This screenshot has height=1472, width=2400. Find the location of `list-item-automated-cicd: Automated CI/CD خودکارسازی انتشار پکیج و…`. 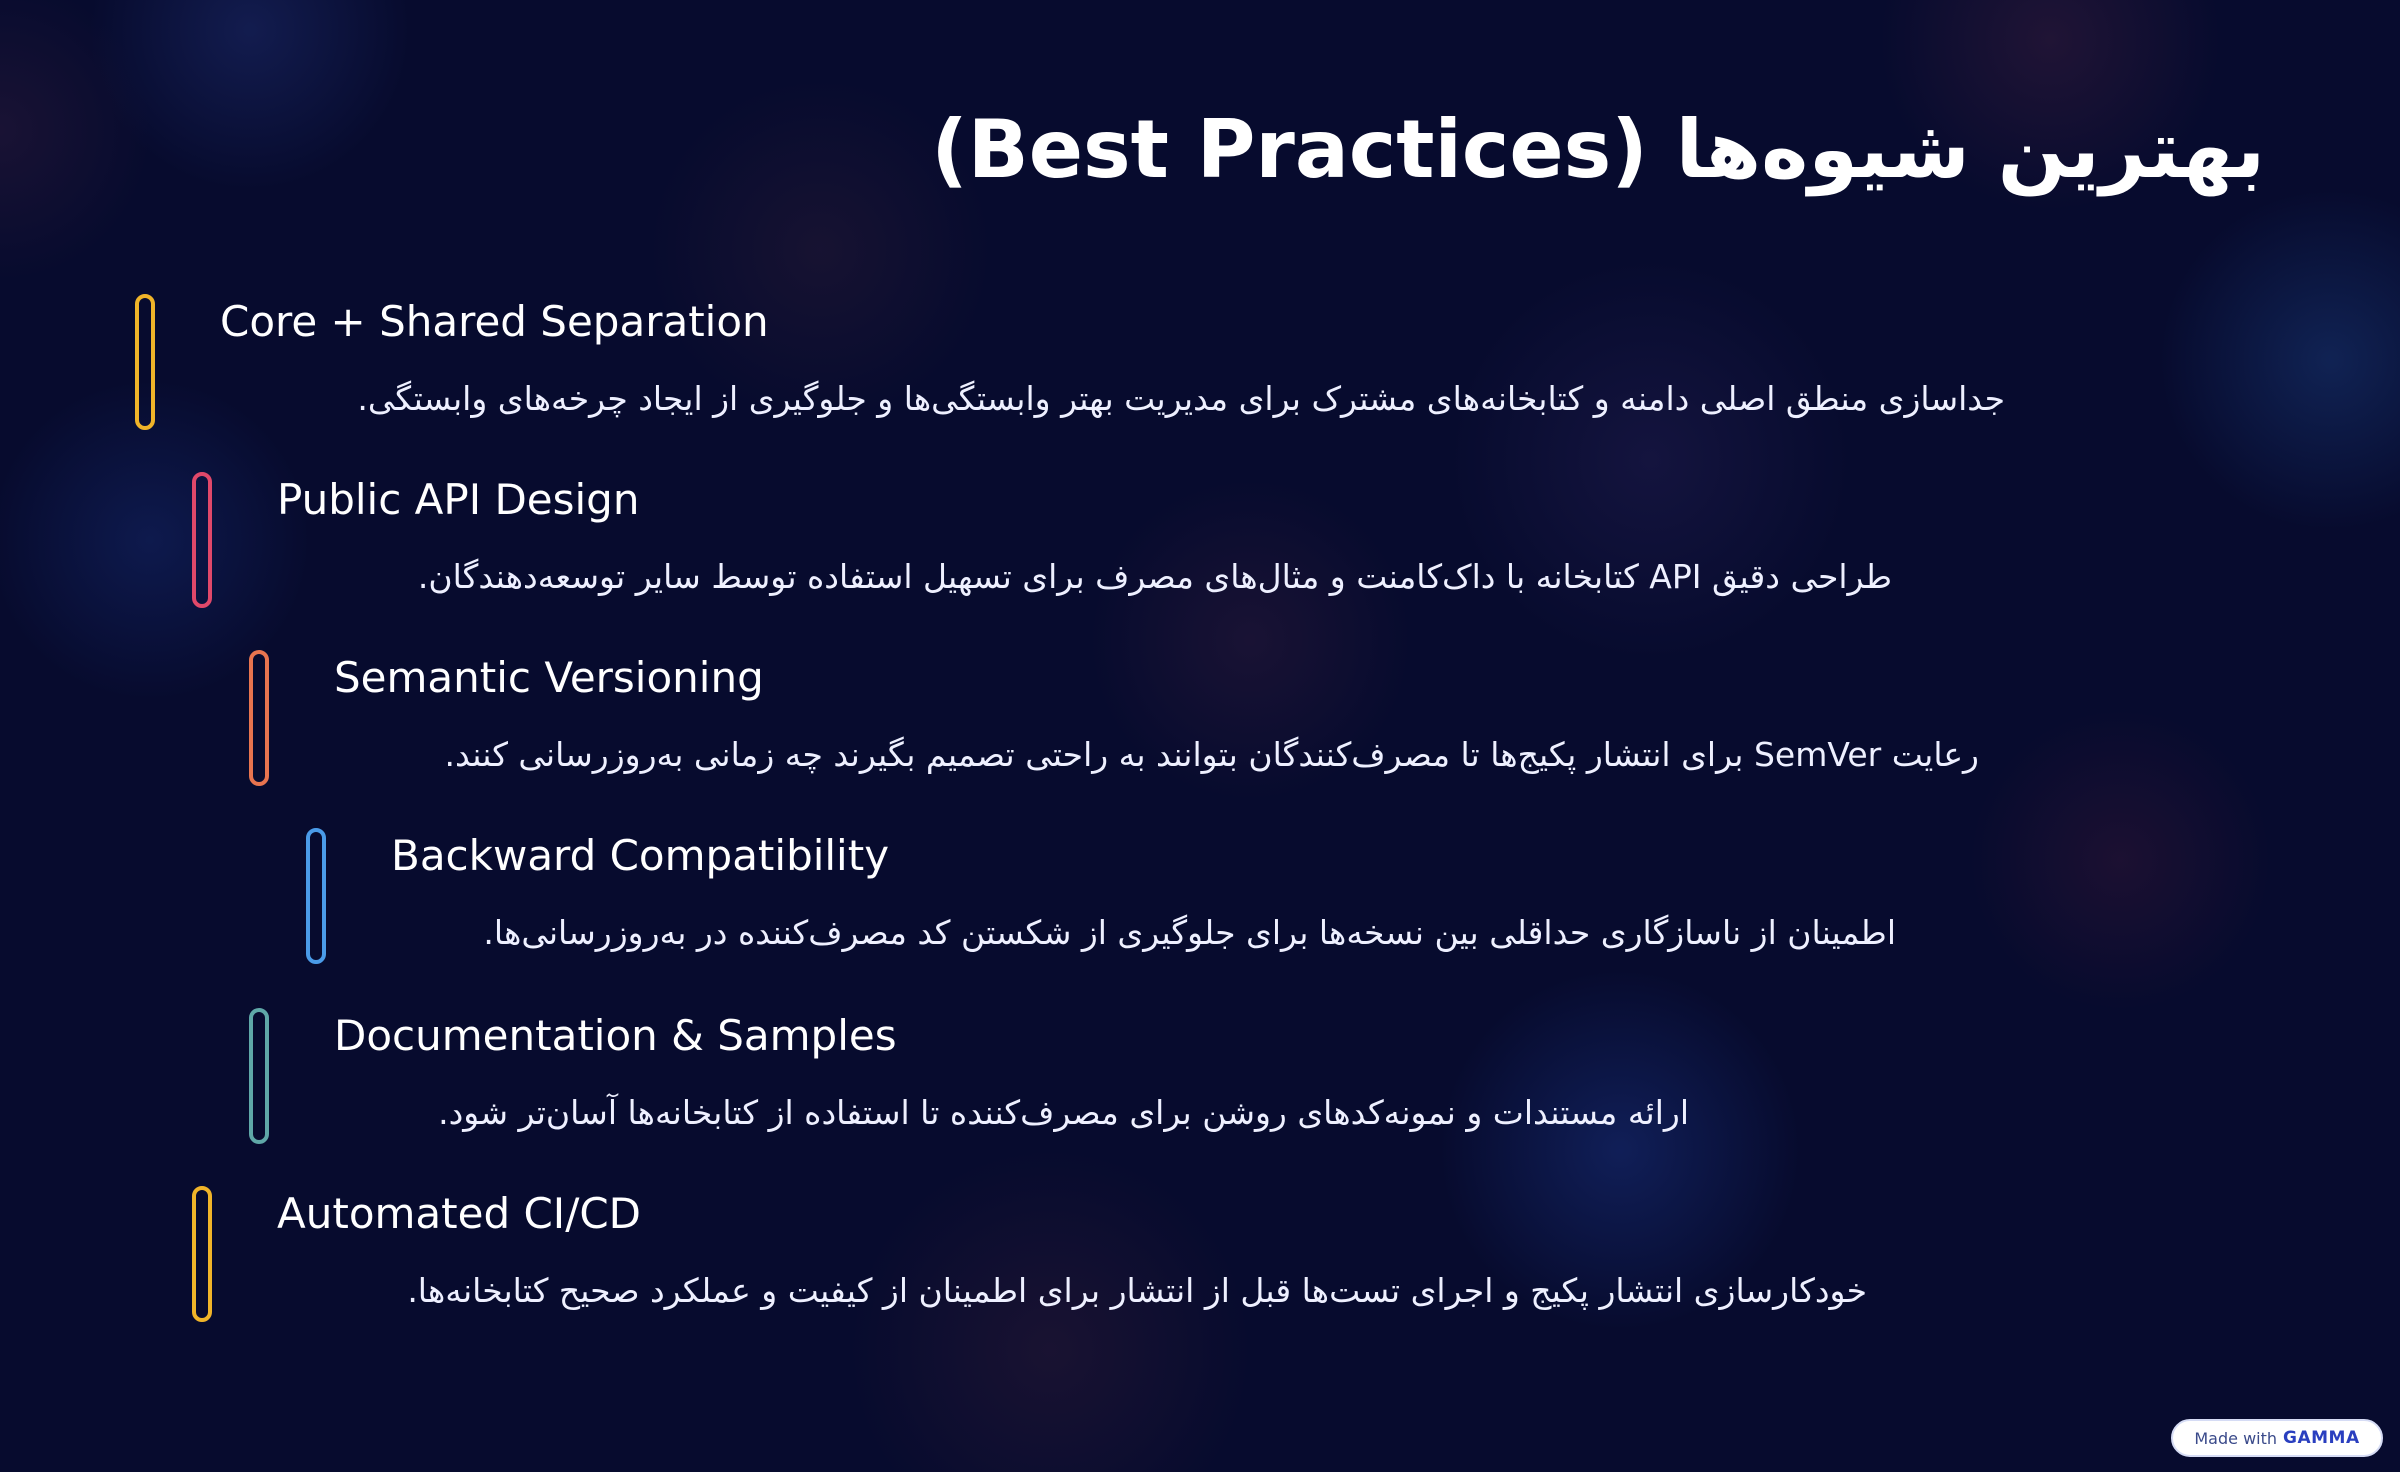

list-item-automated-cicd: Automated CI/CD خودکارسازی انتشار پکیج و… is located at coordinates (1029, 1256).